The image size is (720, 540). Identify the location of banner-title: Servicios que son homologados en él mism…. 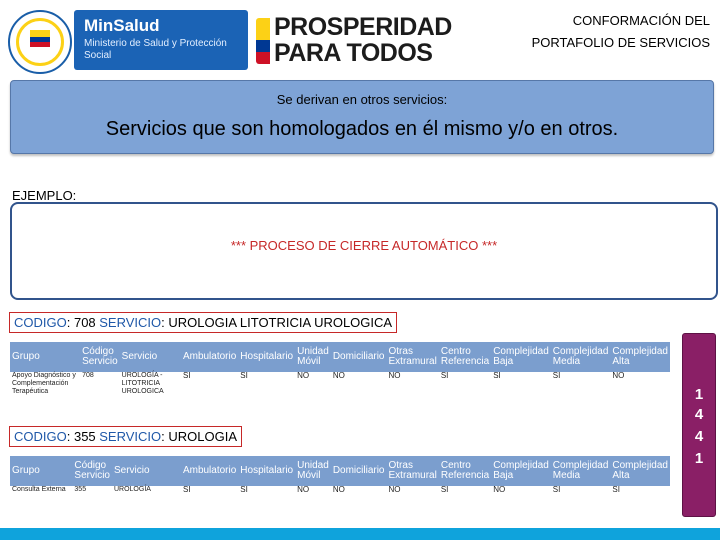
(362, 129).